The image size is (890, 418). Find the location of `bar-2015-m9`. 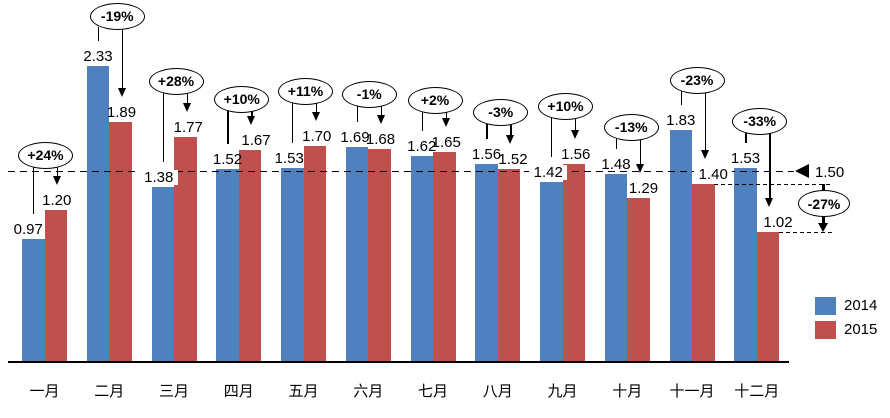

bar-2015-m9 is located at coordinates (573, 262).